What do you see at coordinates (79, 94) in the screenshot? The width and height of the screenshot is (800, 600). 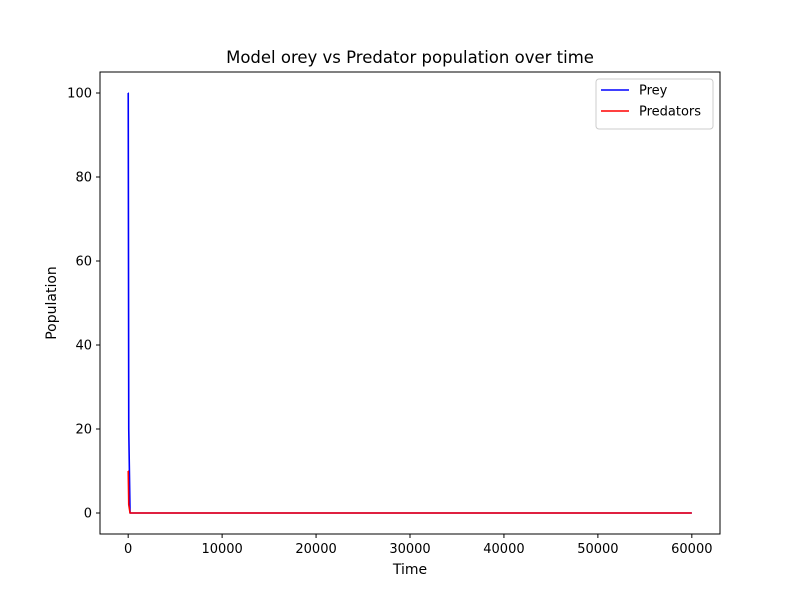 I see `y-tick-label: 100` at bounding box center [79, 94].